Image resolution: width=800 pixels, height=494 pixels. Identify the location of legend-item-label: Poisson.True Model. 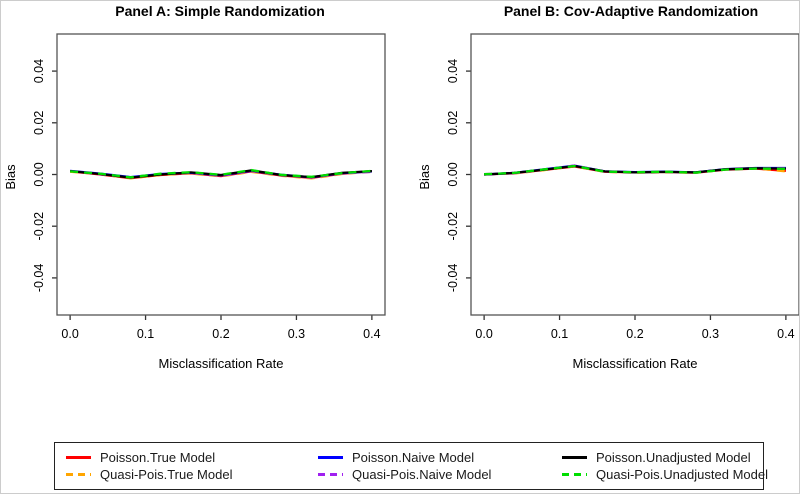
(158, 457).